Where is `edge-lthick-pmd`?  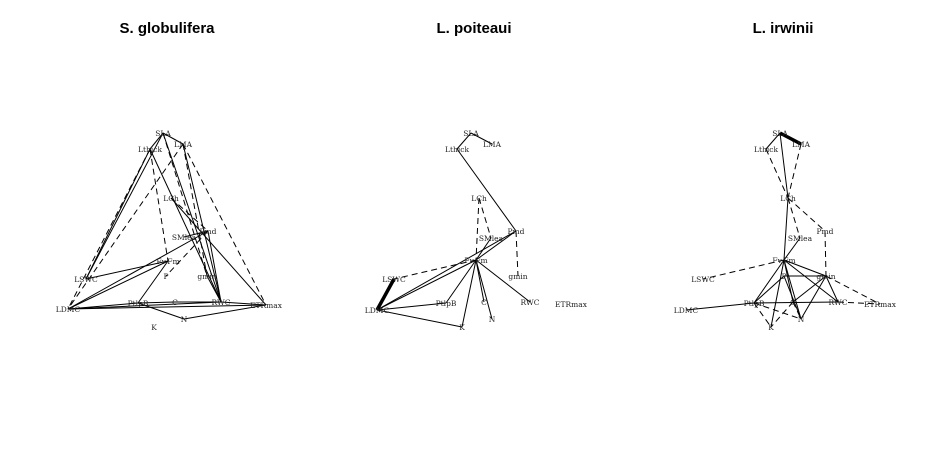 edge-lthick-pmd is located at coordinates (486, 190).